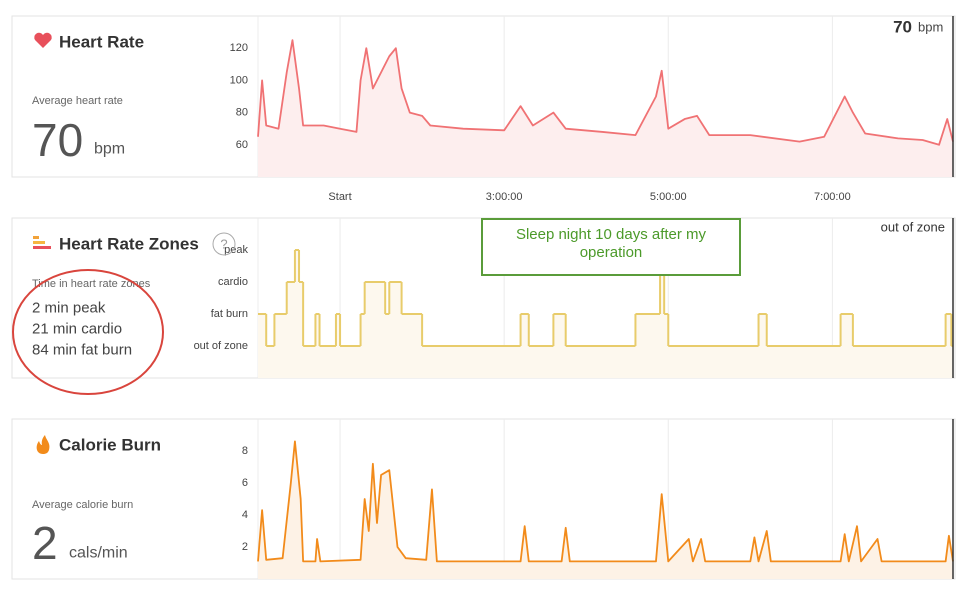  I want to click on average-value: 70, so click(57, 140).